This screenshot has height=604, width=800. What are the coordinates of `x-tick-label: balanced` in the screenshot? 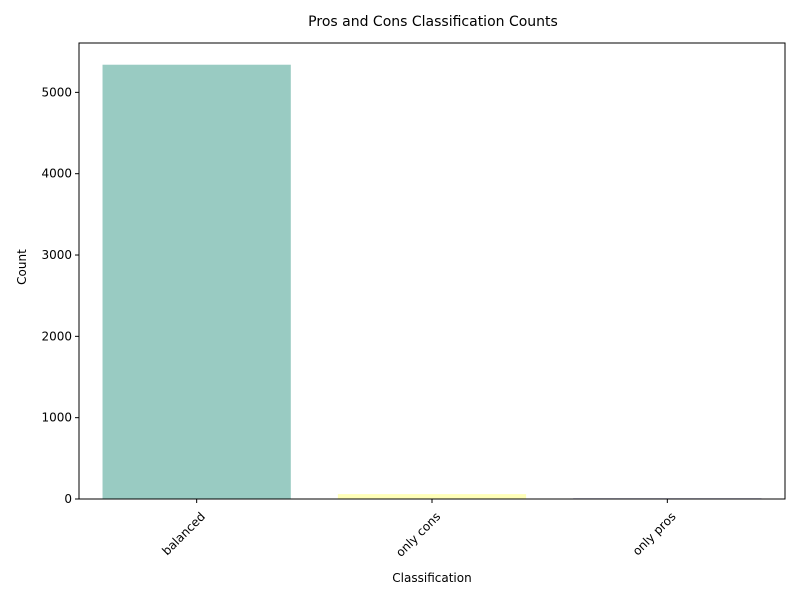 It's located at (183, 533).